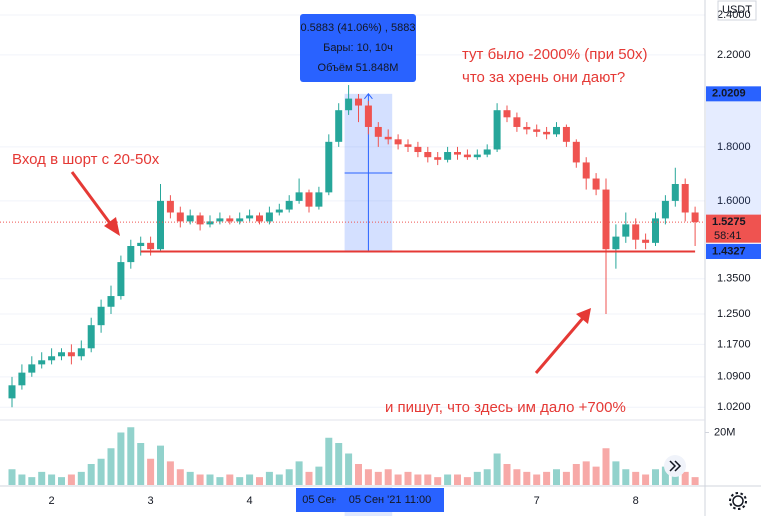 The width and height of the screenshot is (761, 516). I want to click on settings, so click(738, 501).